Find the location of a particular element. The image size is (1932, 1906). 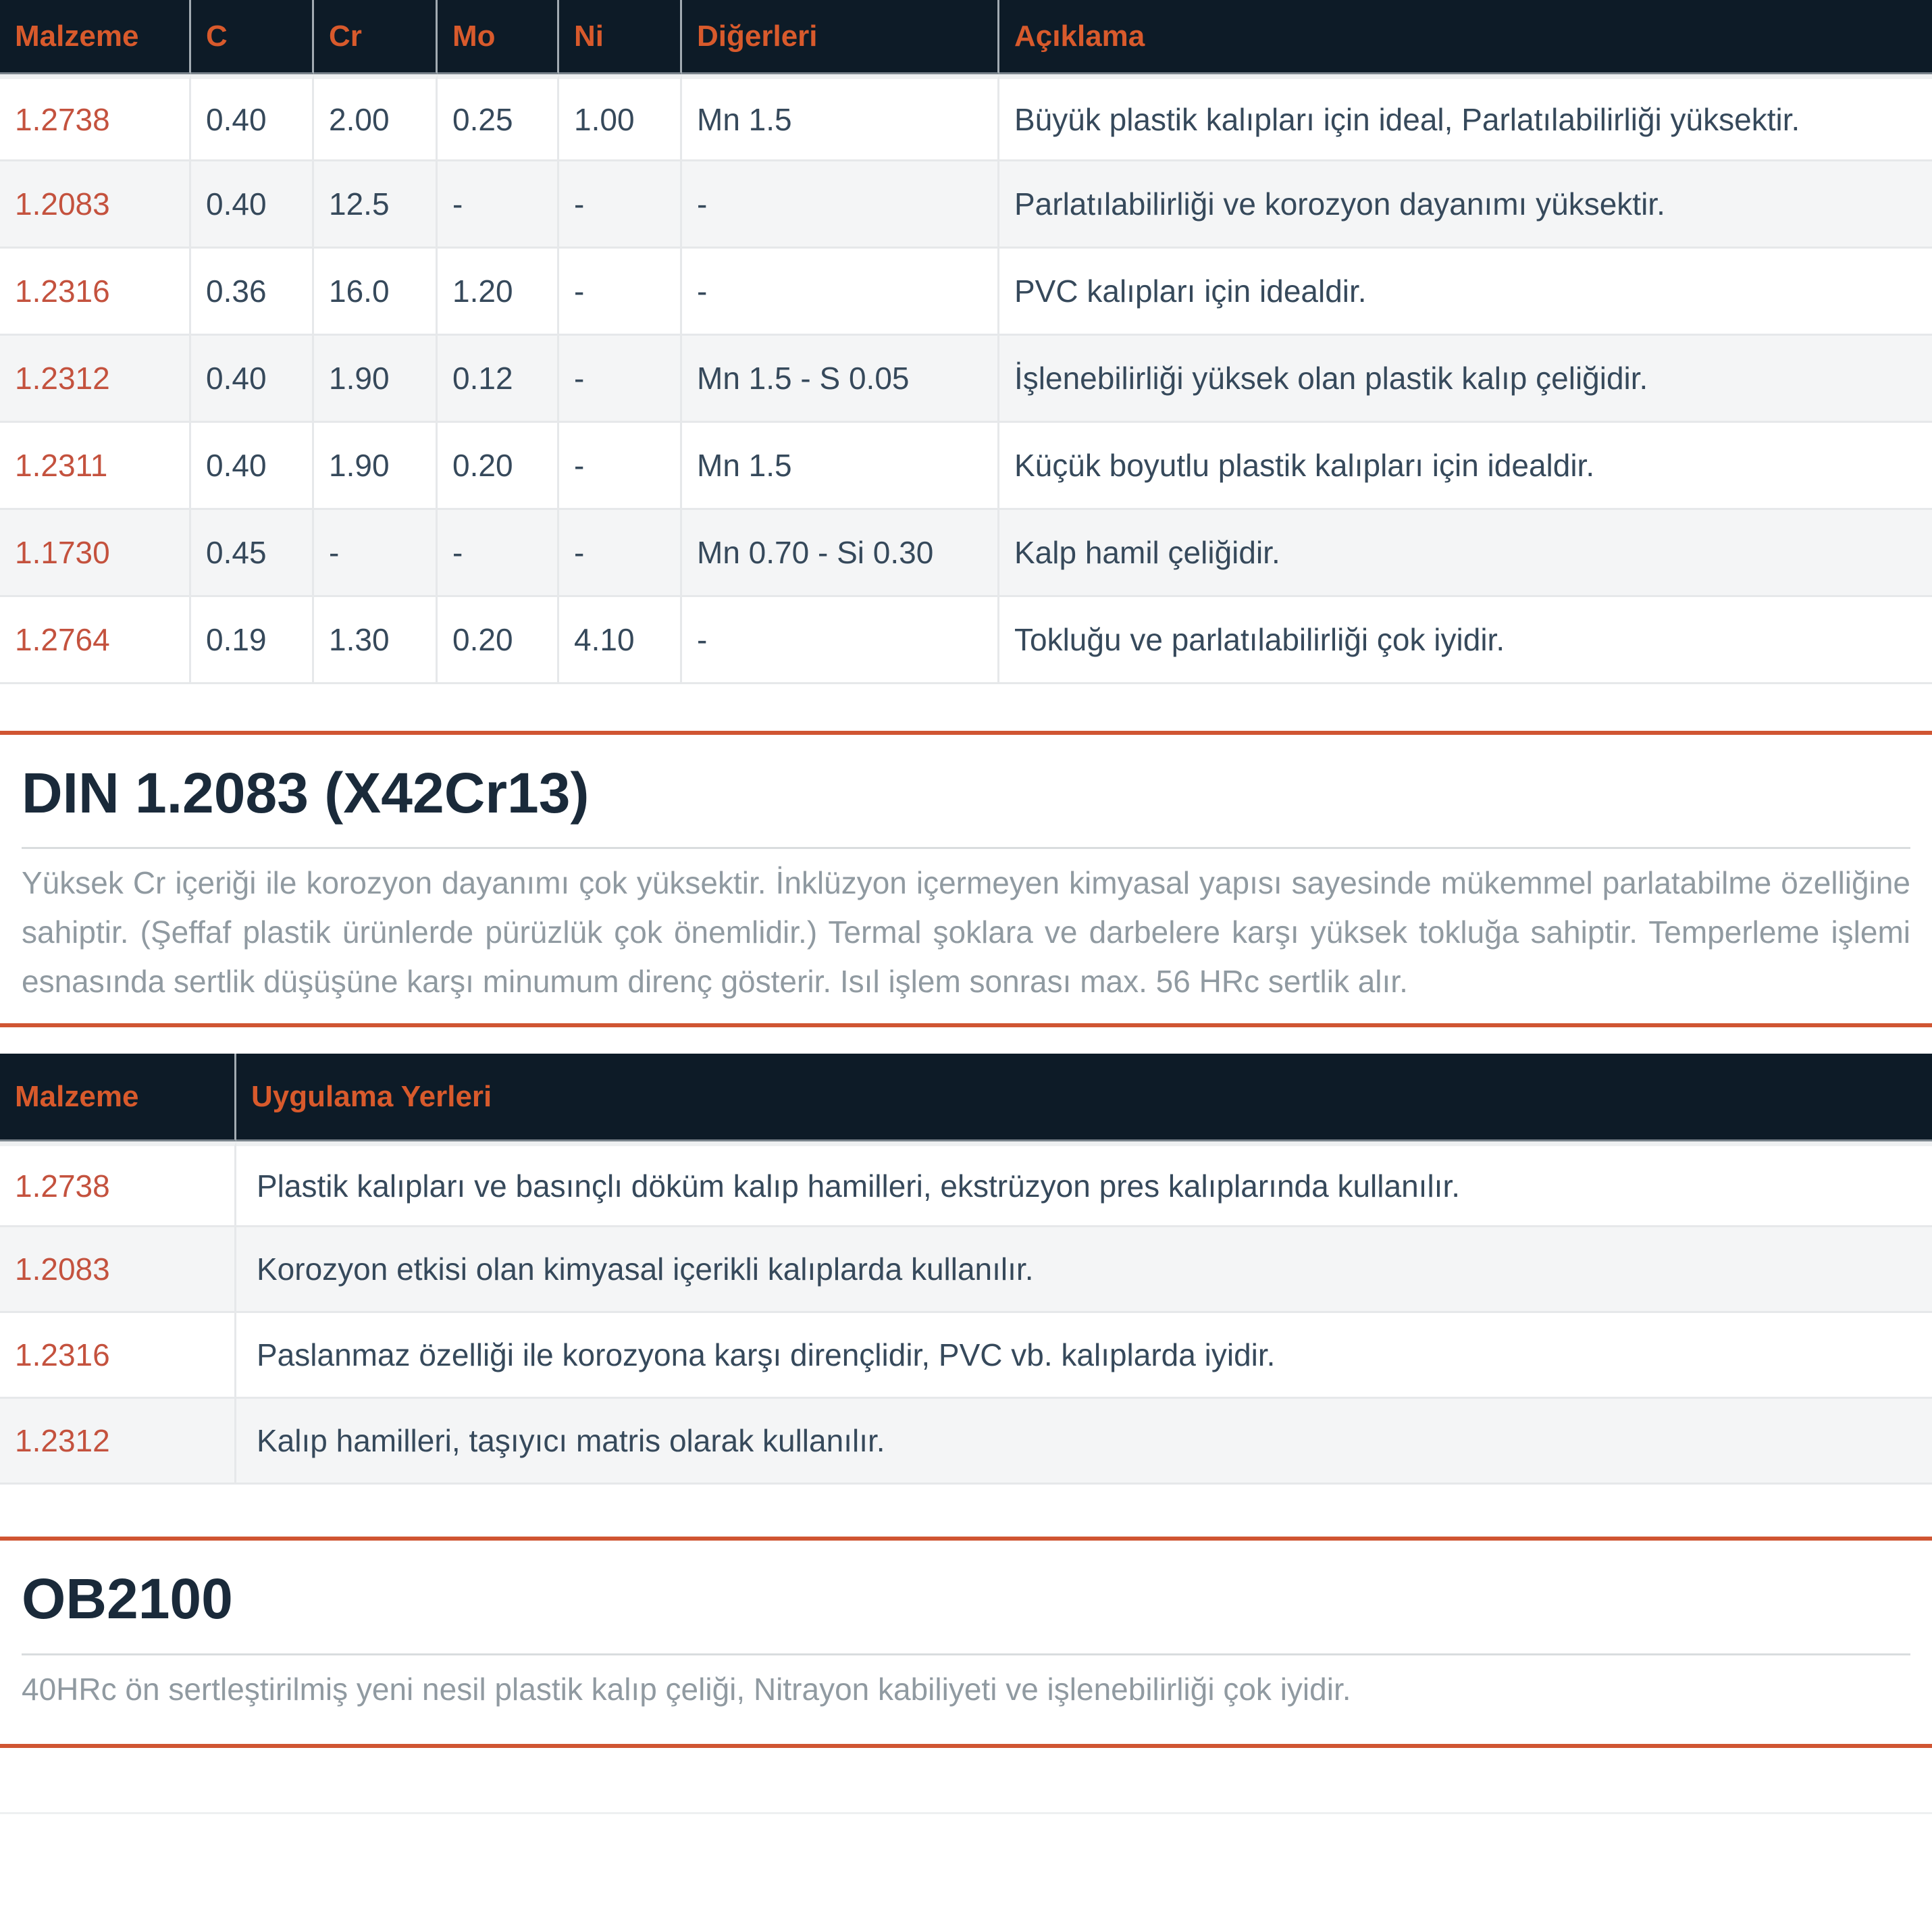

material-cell: 1.1730 is located at coordinates (95, 553).